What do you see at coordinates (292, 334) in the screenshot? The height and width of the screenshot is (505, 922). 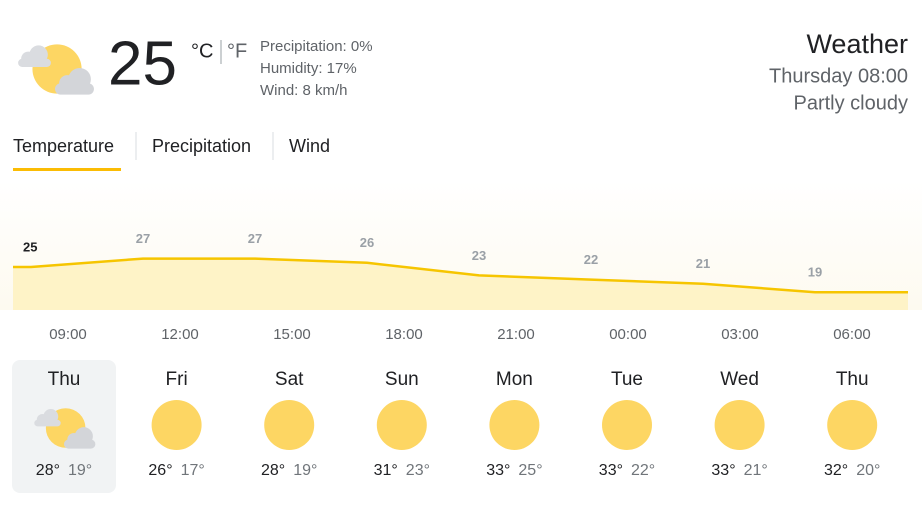 I see `time-label: 15:00` at bounding box center [292, 334].